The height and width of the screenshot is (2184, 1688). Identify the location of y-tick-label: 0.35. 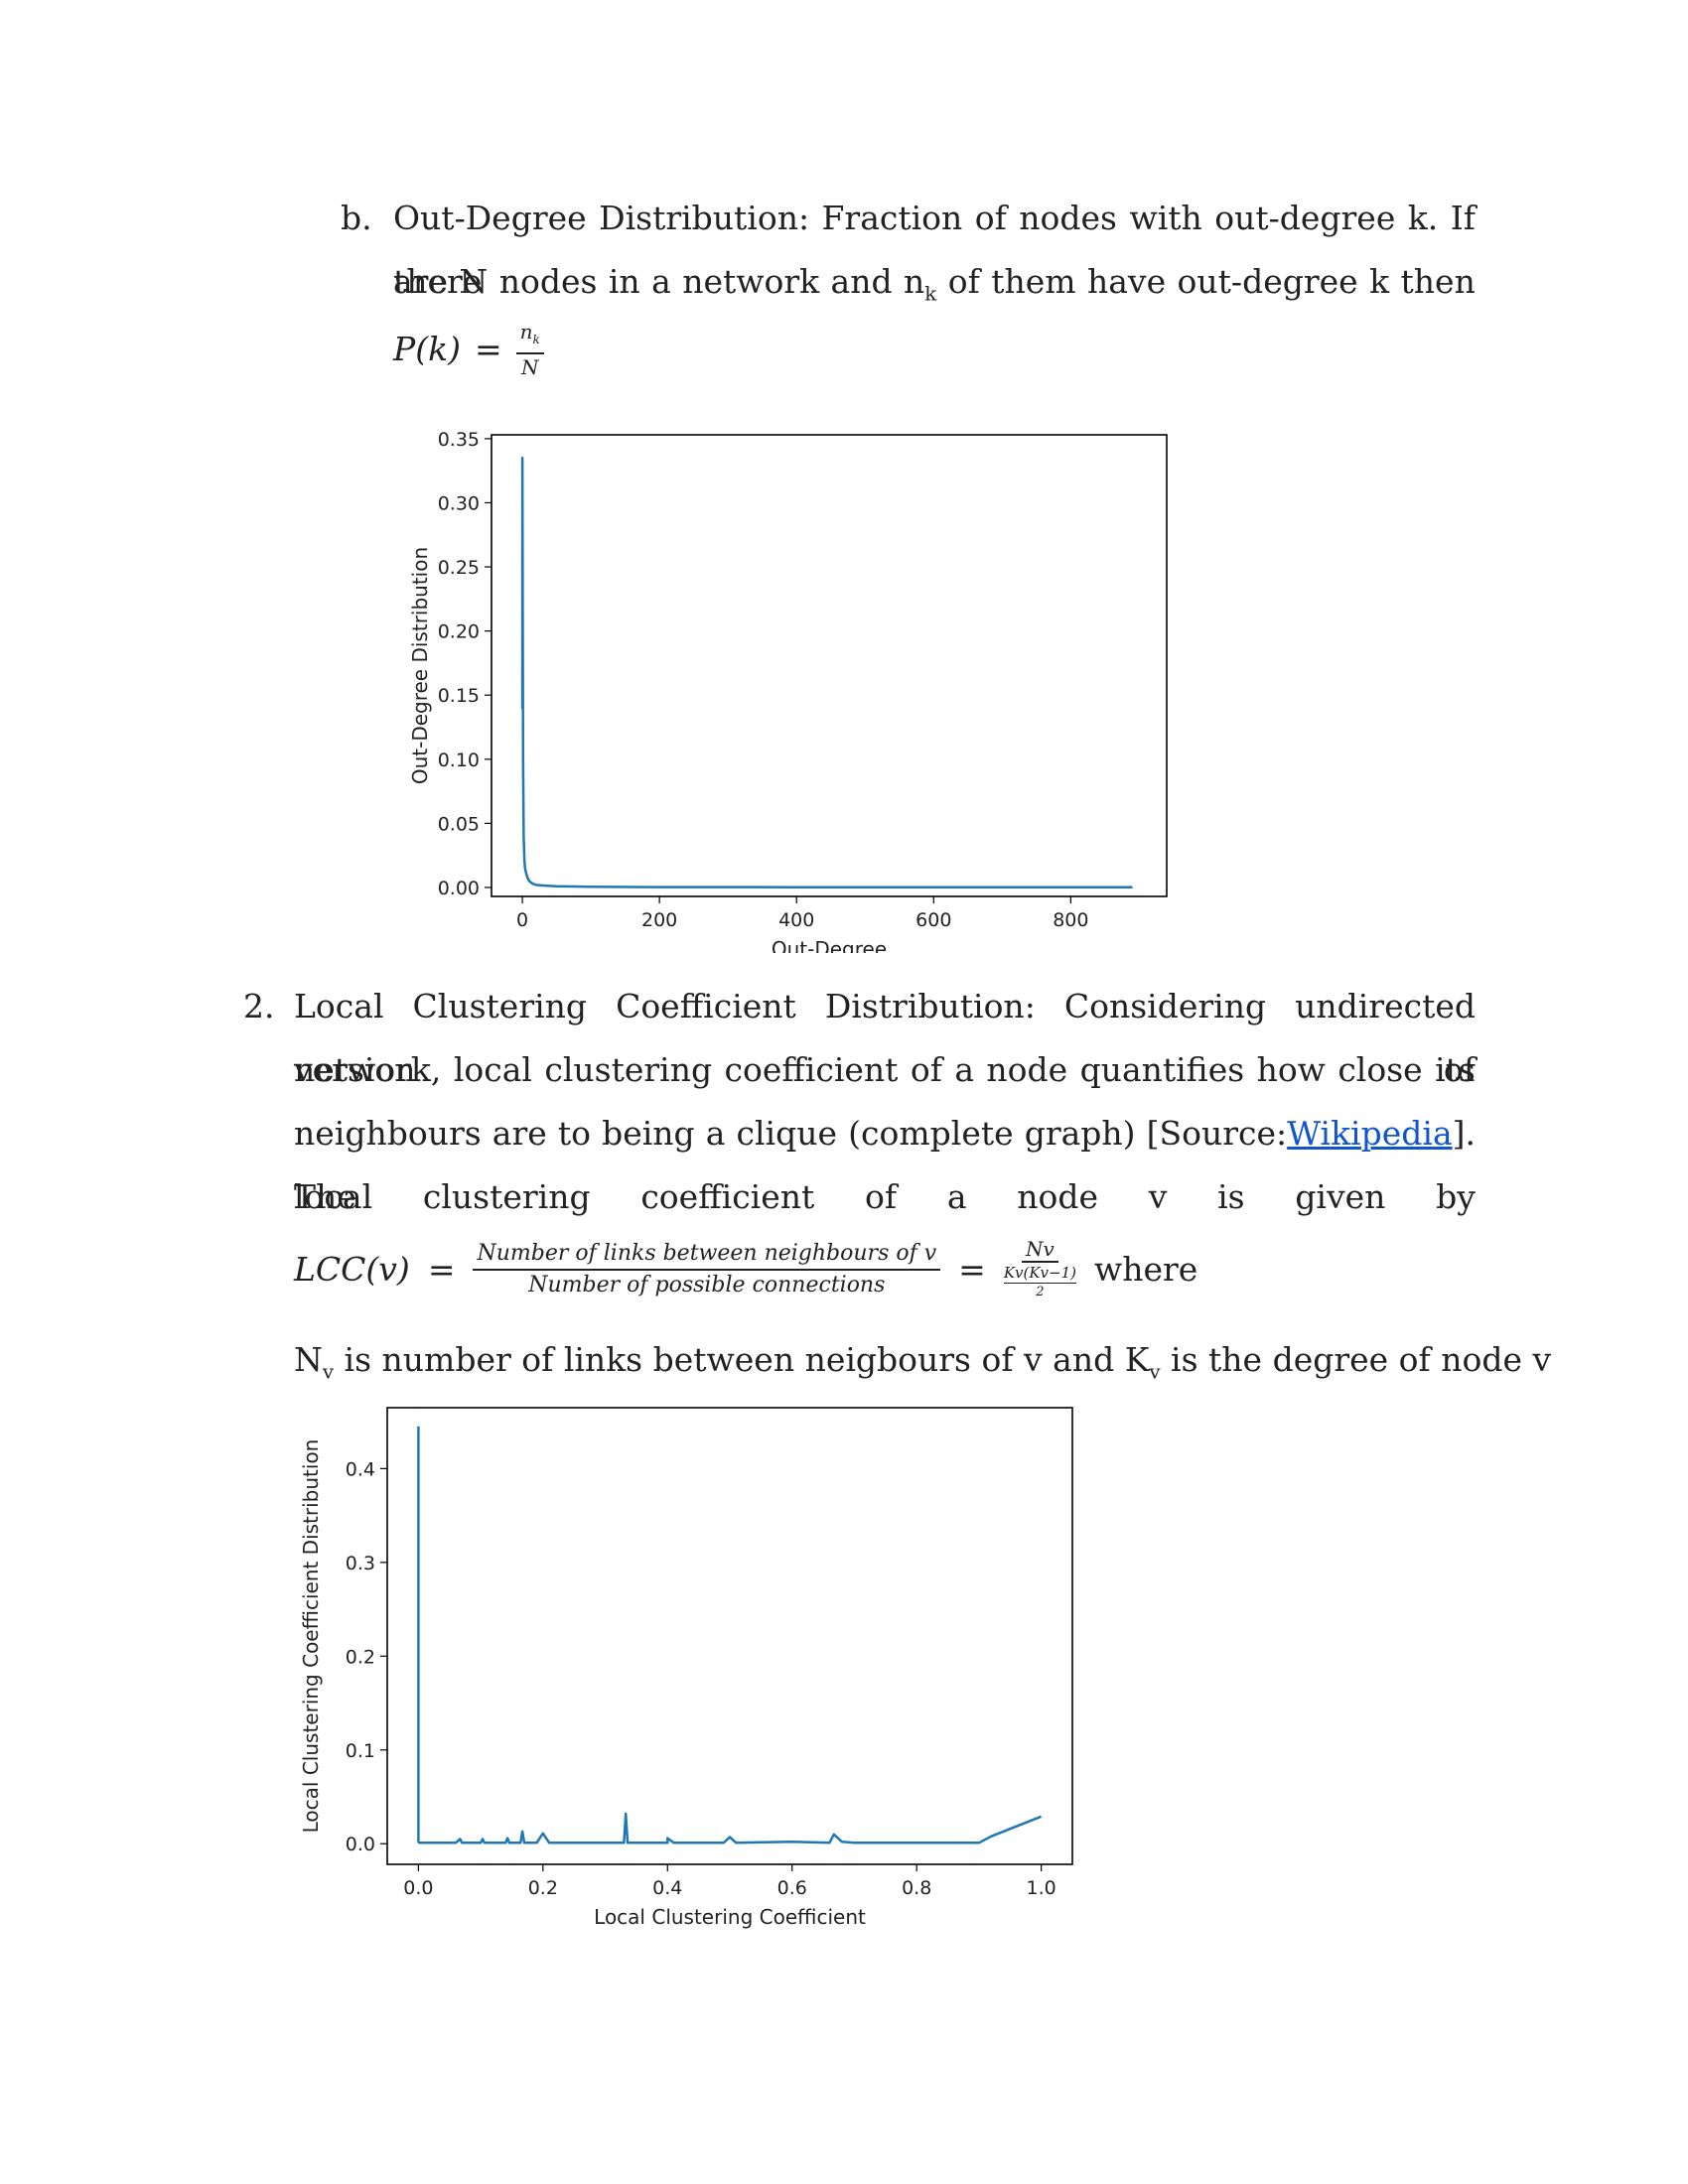
(459, 440).